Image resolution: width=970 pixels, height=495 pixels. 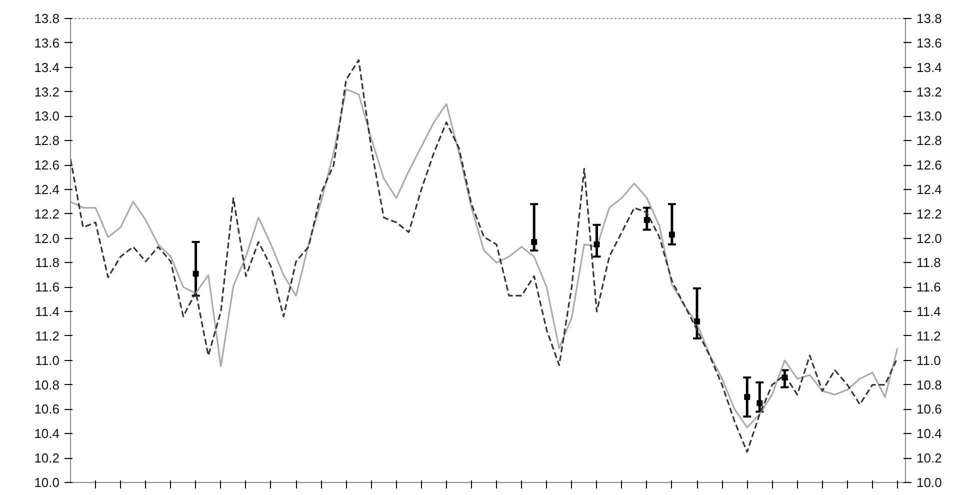 I want to click on y-tick-label: 12.4, so click(x=47, y=189).